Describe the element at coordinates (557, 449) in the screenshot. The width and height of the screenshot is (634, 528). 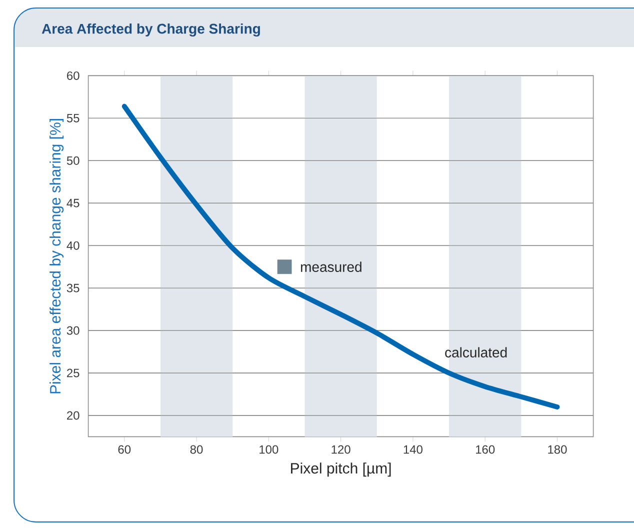
I see `x-tick-label: 180` at that location.